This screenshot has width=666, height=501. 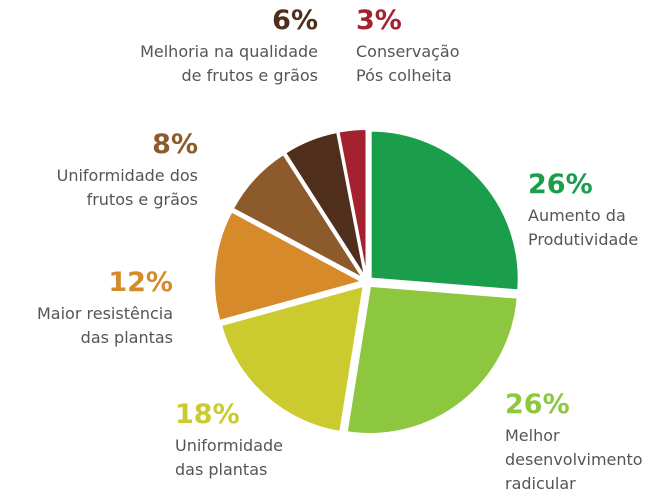 What do you see at coordinates (140, 282) in the screenshot?
I see `value-label: 12%` at bounding box center [140, 282].